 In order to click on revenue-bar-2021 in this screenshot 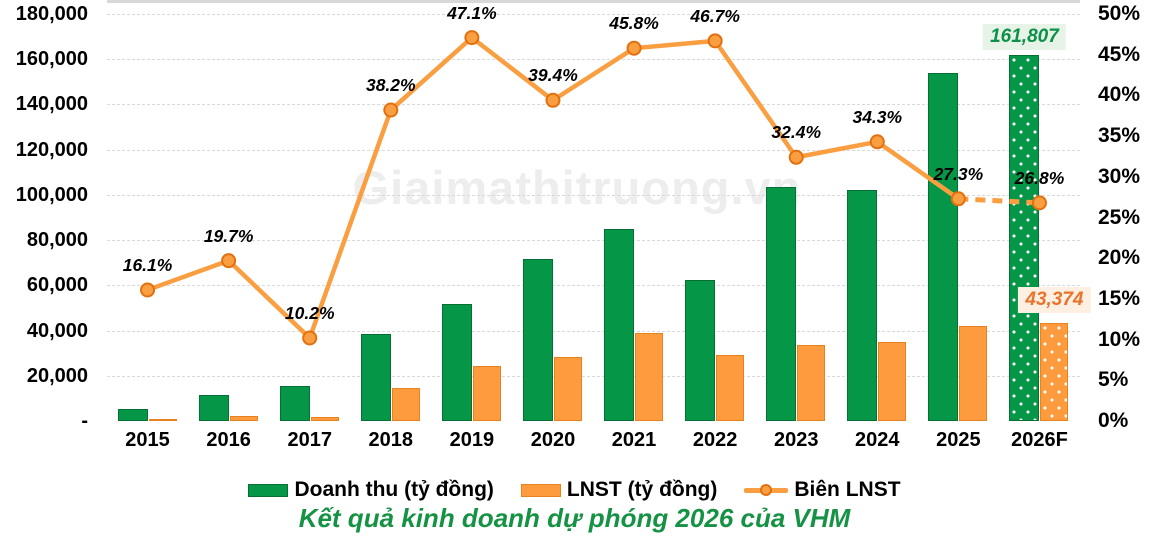, I will do `click(619, 324)`.